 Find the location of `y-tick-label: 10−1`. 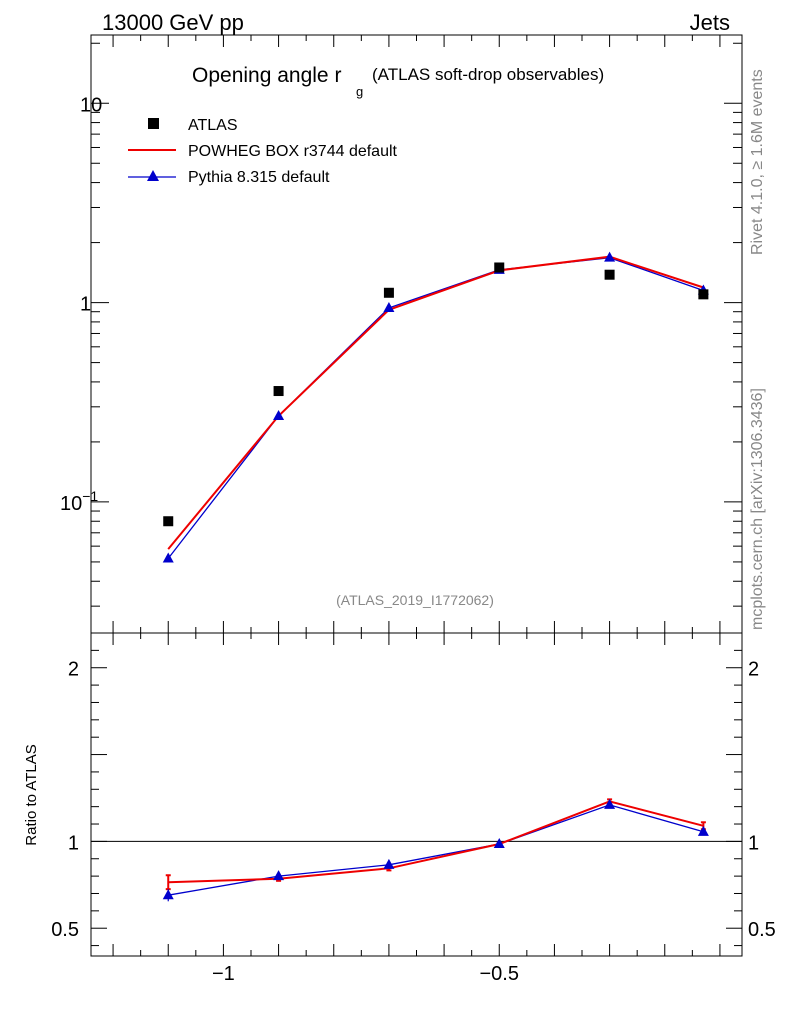

y-tick-label: 10−1 is located at coordinates (79, 501).